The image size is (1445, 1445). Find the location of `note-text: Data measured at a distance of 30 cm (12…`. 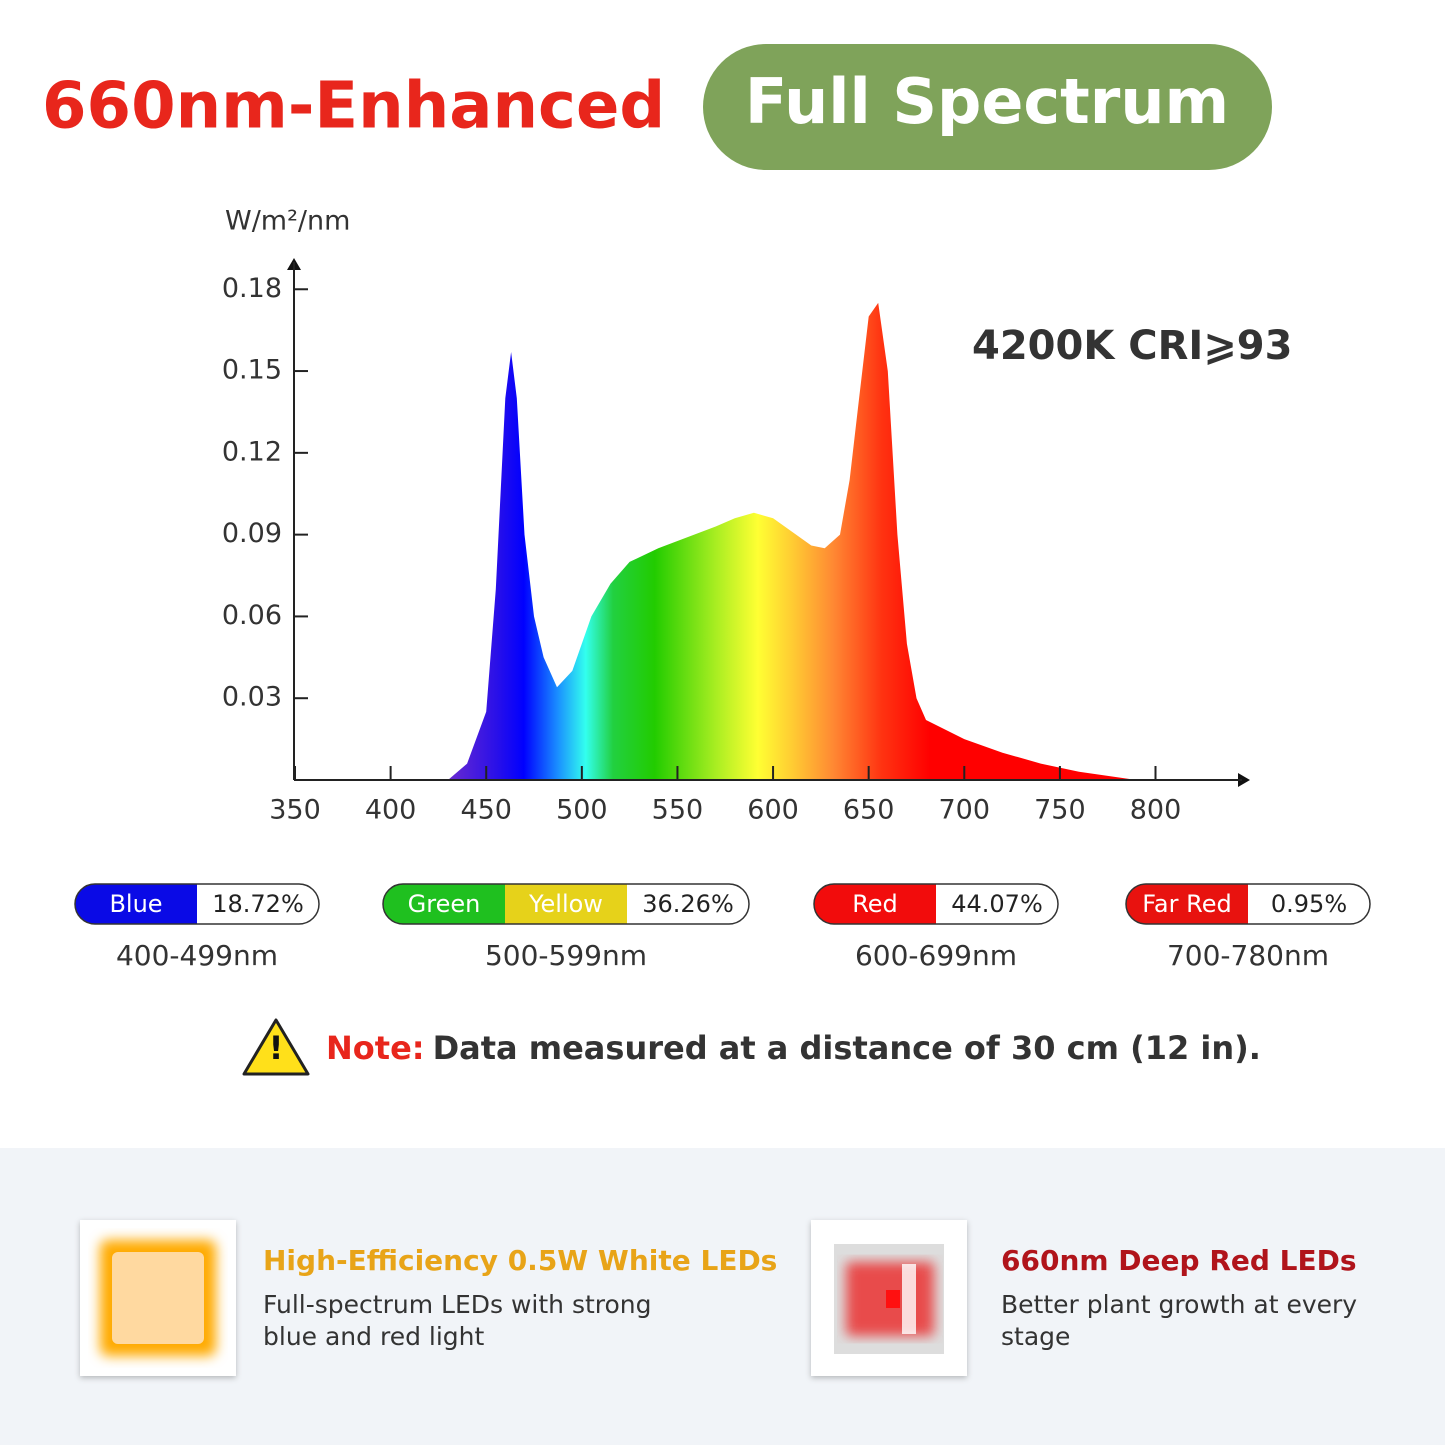

note-text: Data measured at a distance of 30 cm (12… is located at coordinates (847, 1048).